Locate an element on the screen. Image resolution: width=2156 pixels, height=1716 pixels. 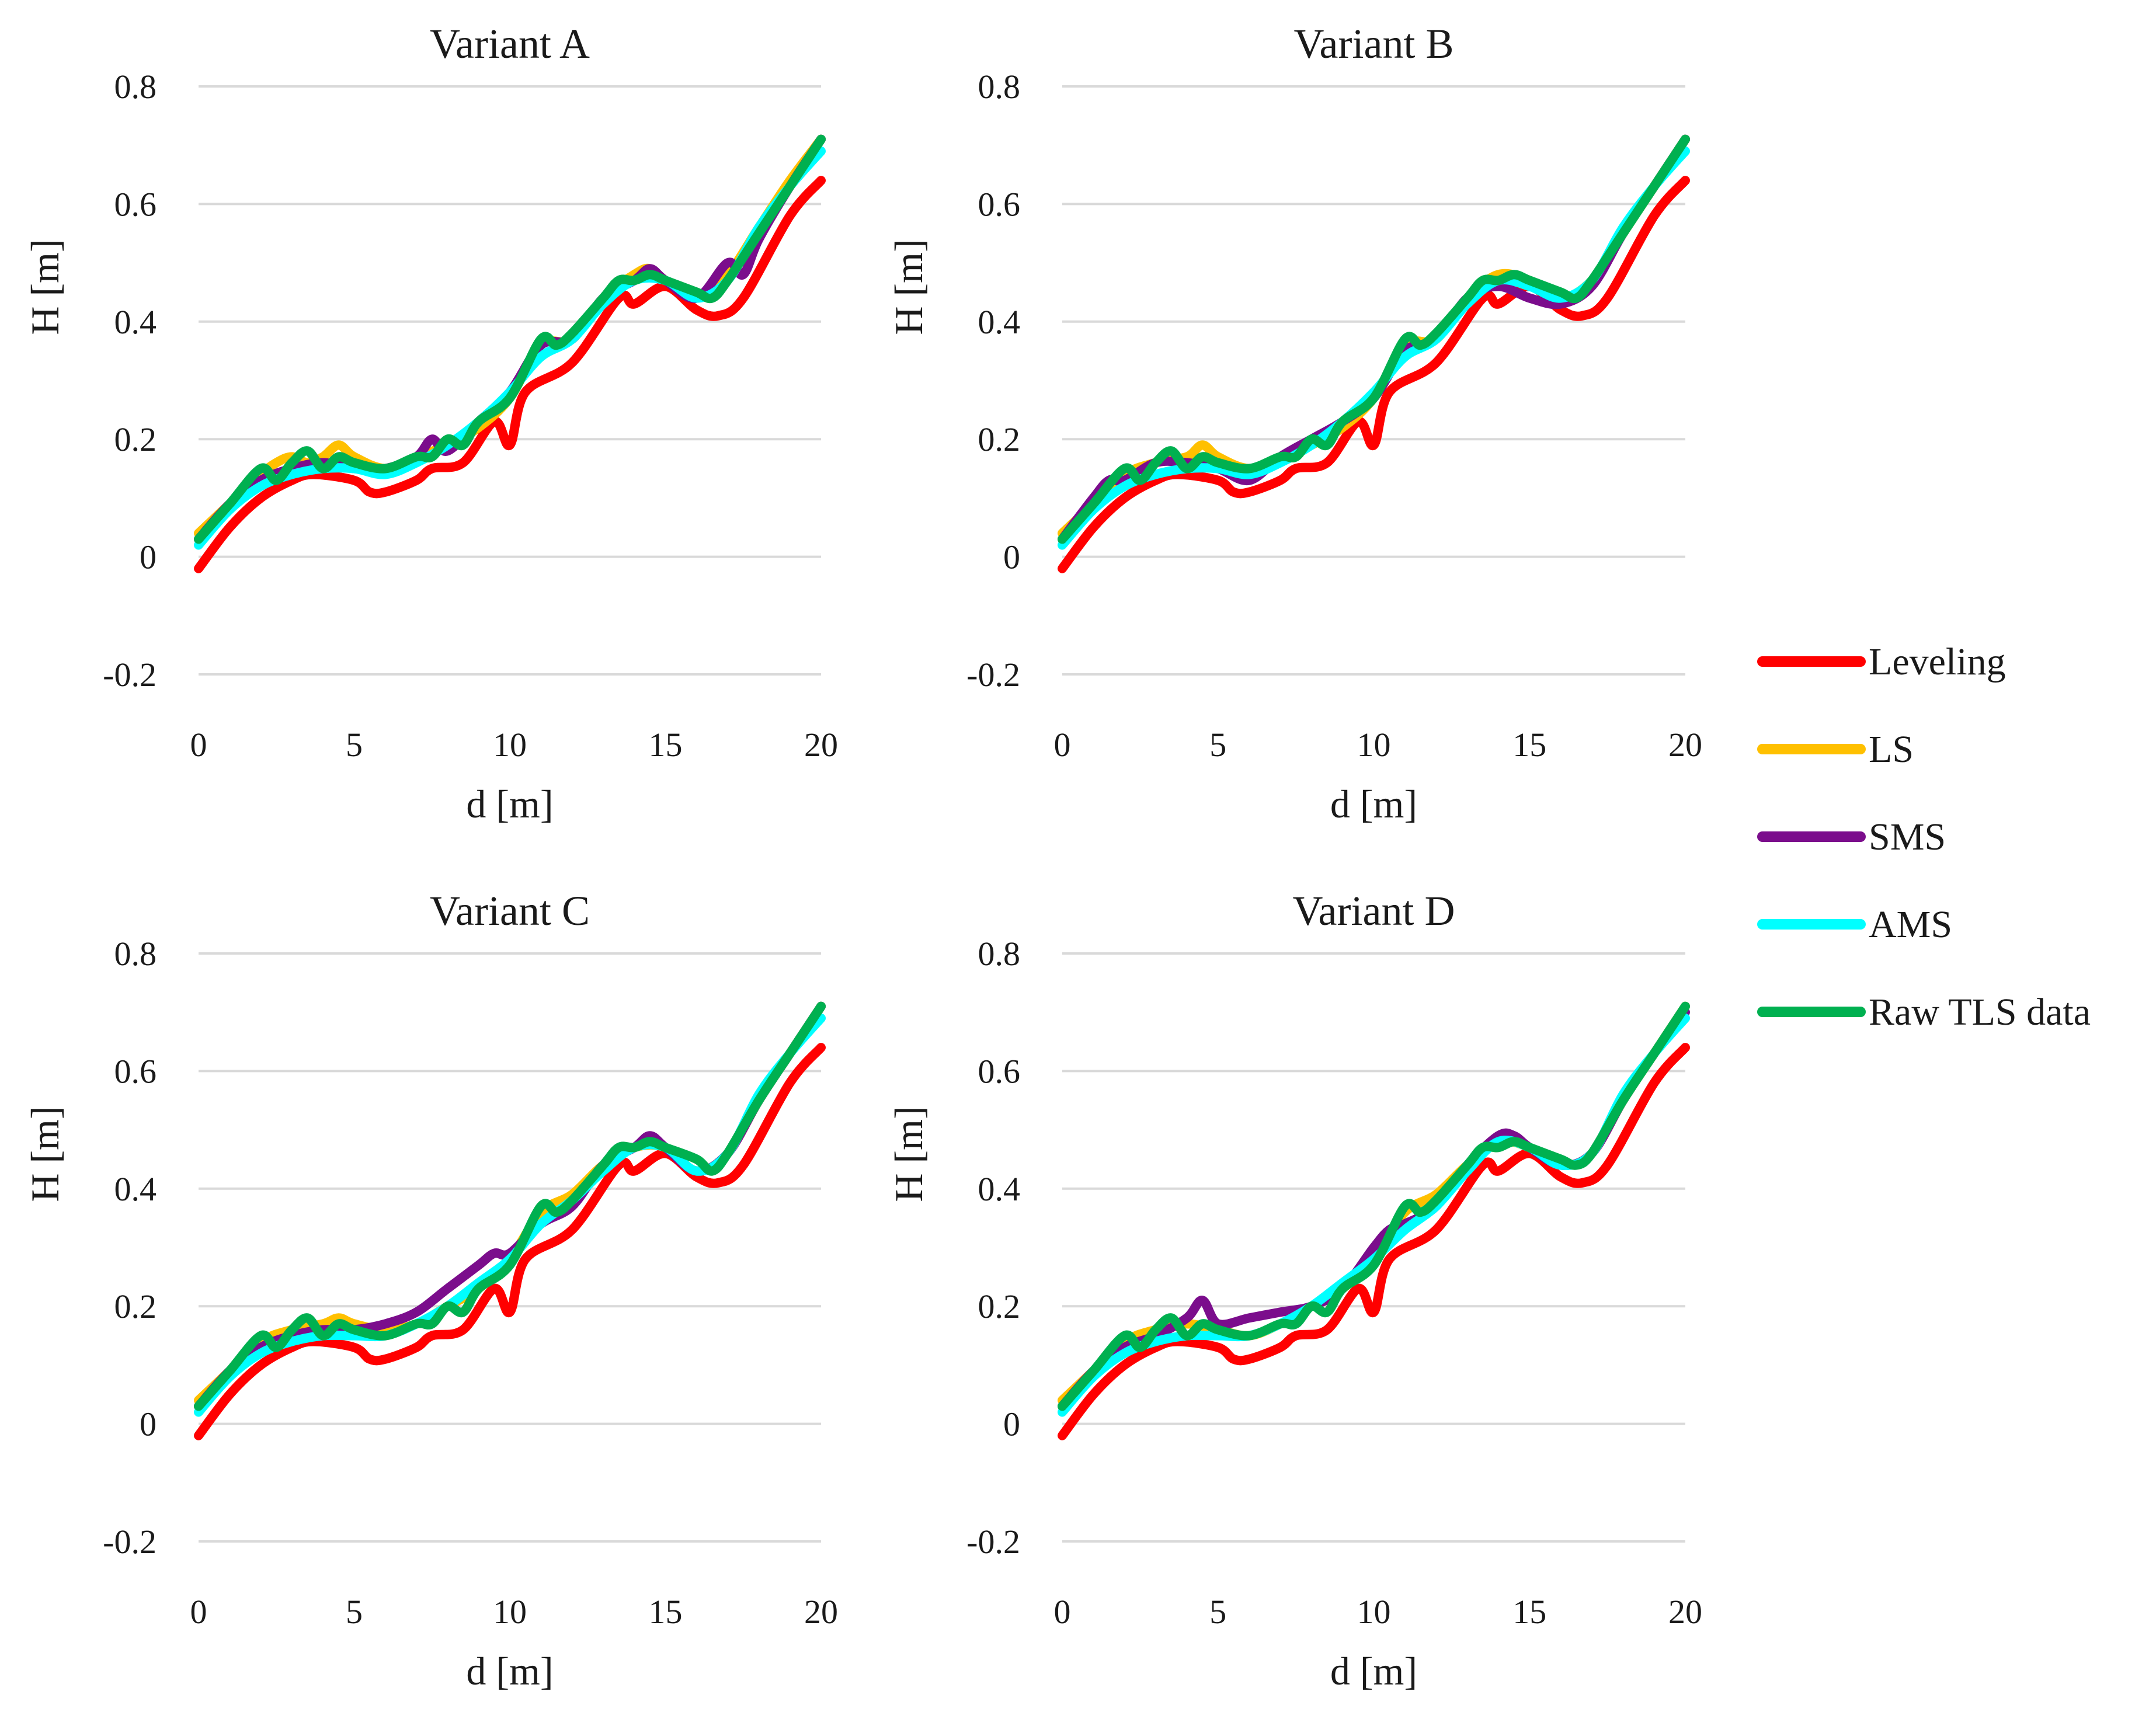
legend-label: SMS is located at coordinates (1907, 837).